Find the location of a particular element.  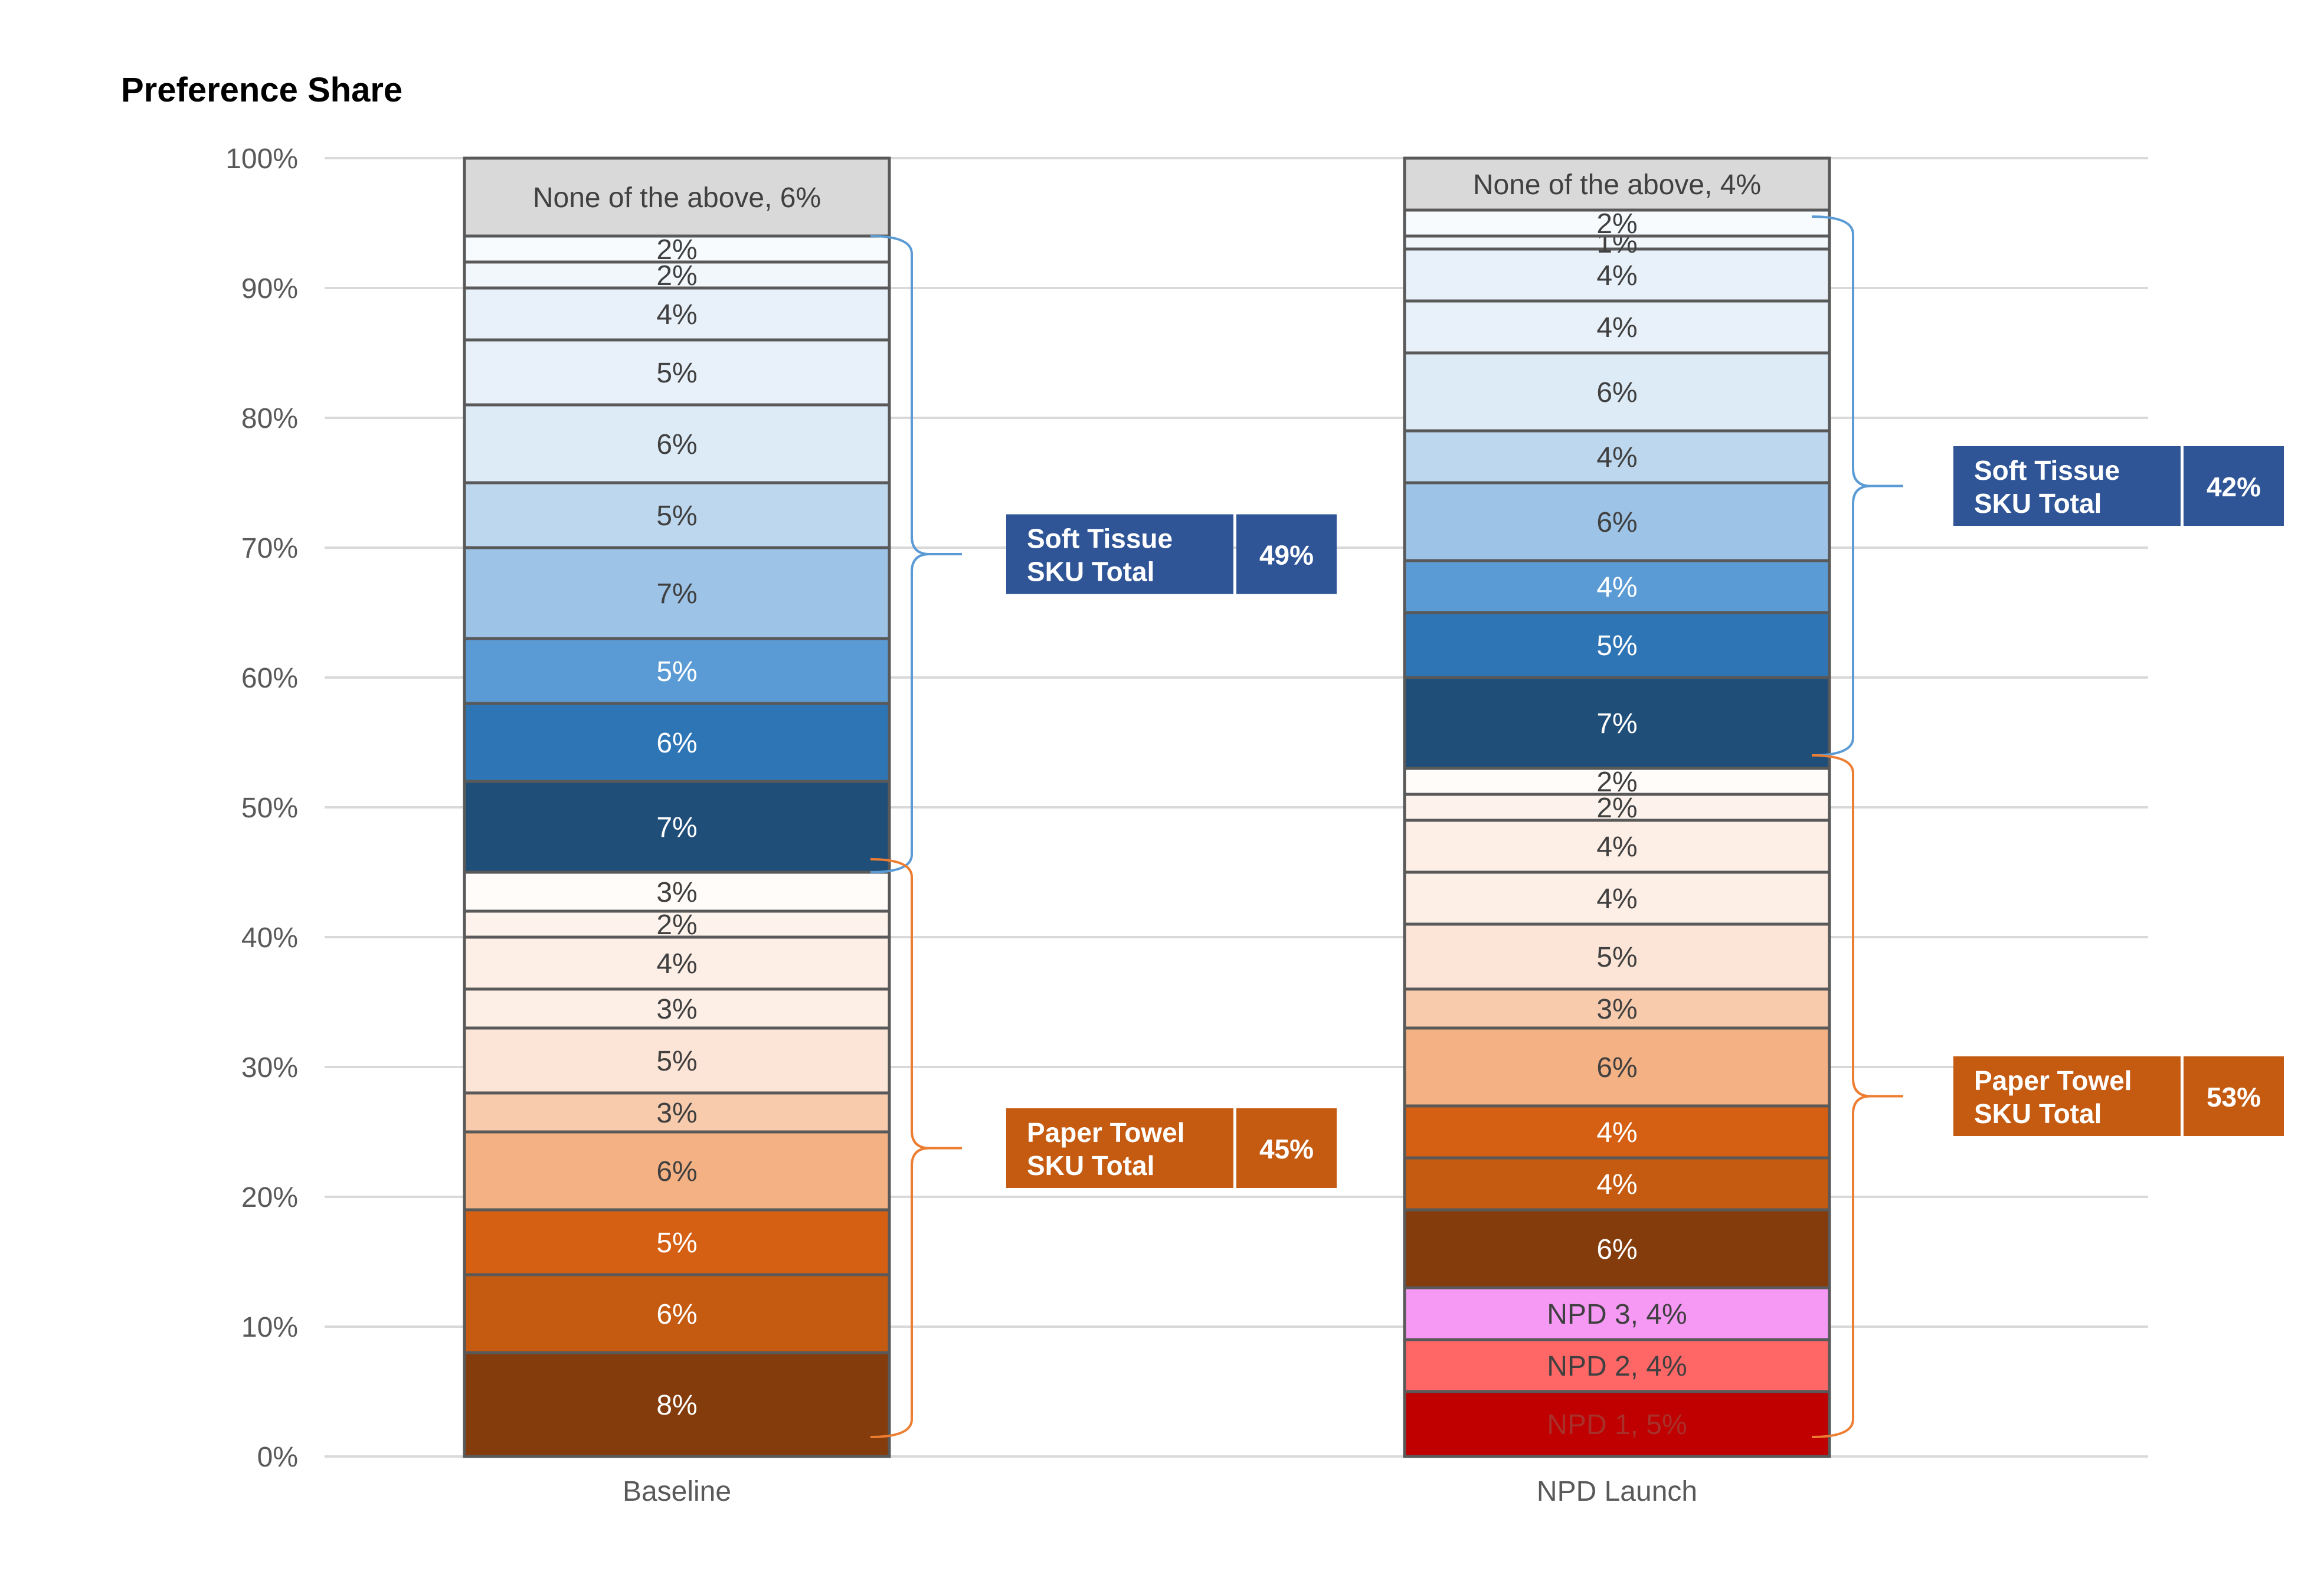

annotation-label: Soft Tissue is located at coordinates (2047, 470).